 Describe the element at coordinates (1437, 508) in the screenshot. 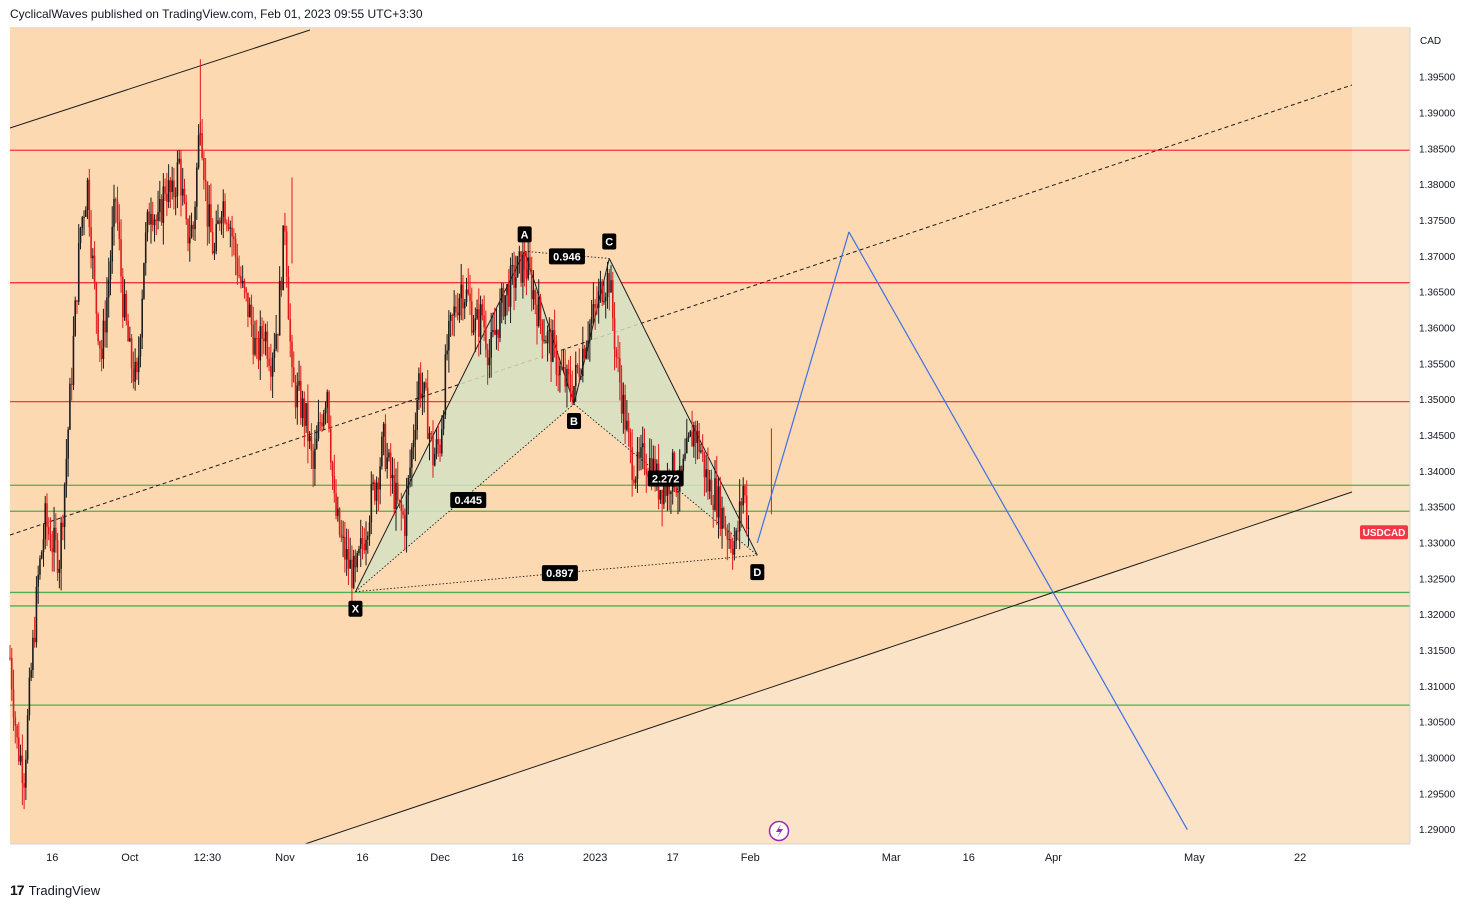

I see `price-tick-label: 1.33500` at that location.